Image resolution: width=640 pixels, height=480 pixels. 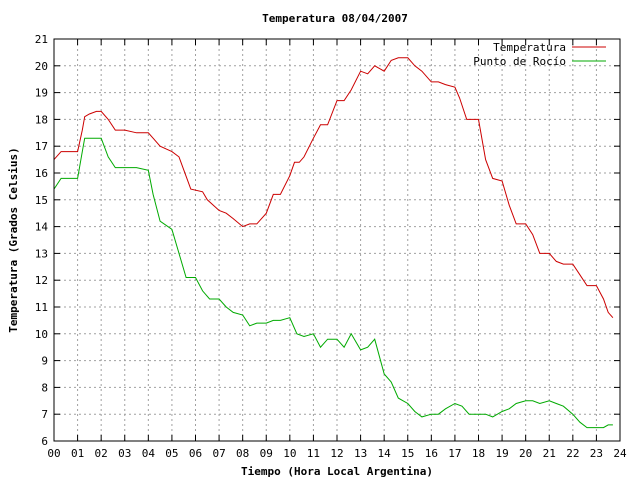 I want to click on x-tick-label: 08, so click(x=242, y=453).